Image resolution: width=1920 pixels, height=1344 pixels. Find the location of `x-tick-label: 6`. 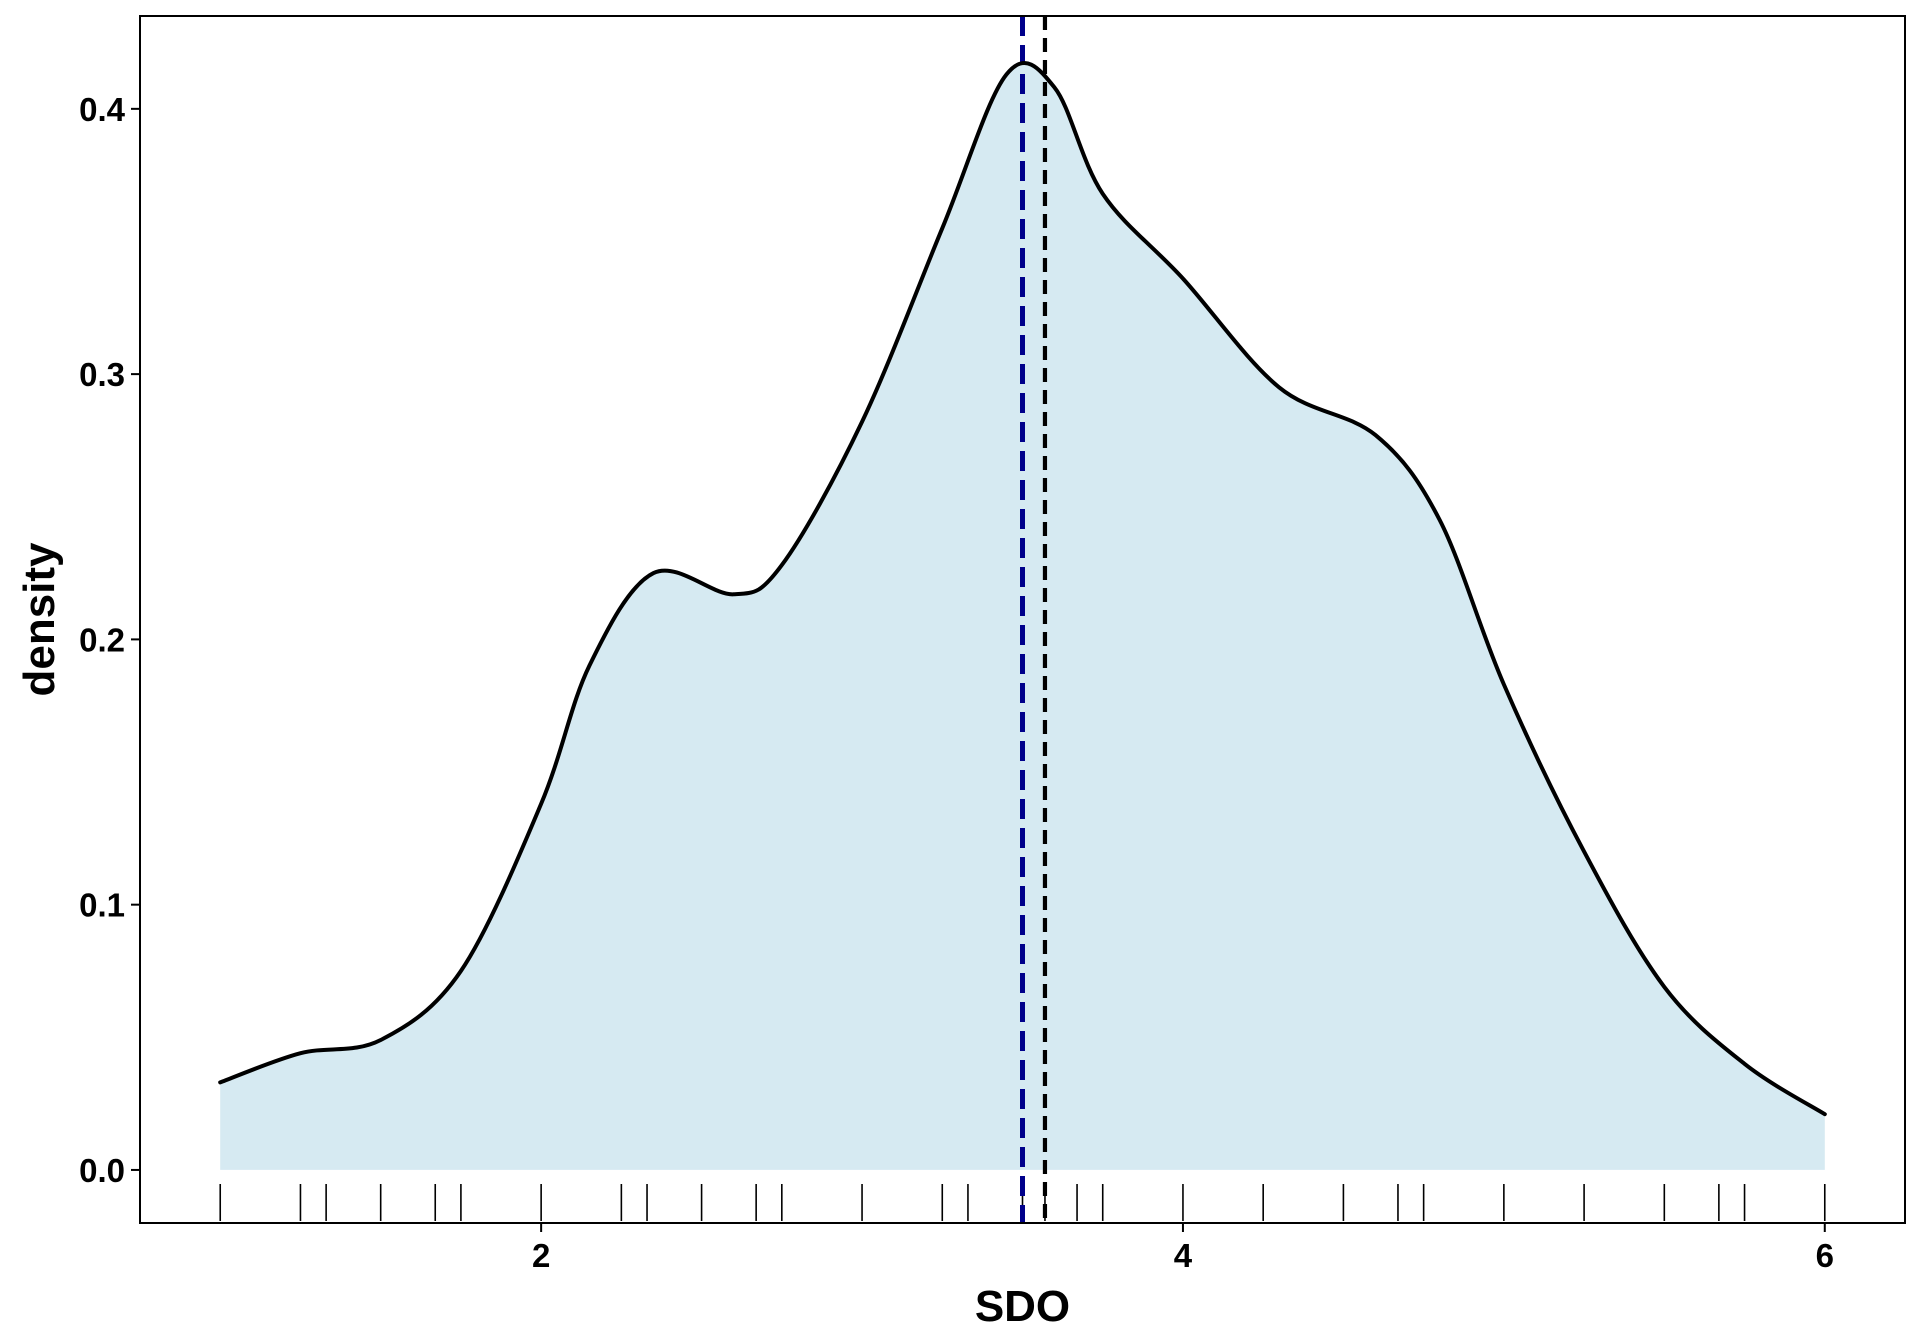

x-tick-label: 6 is located at coordinates (1825, 1255).